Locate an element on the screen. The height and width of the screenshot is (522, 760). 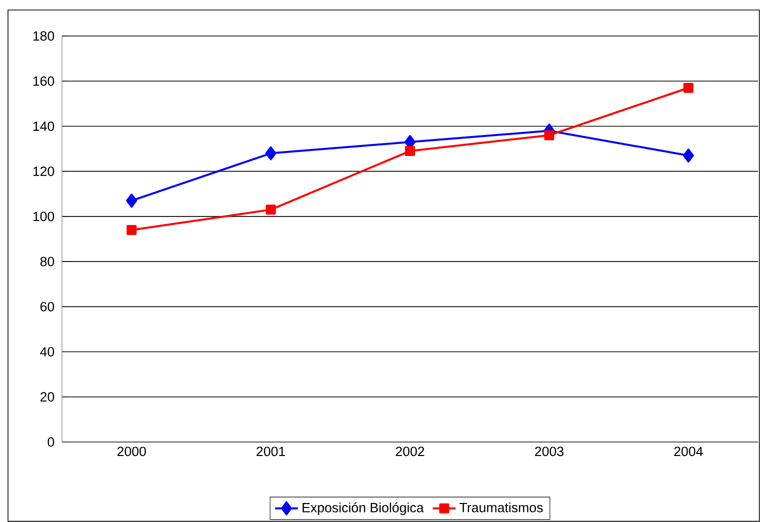
y-tick-label: 80 is located at coordinates (47, 261).